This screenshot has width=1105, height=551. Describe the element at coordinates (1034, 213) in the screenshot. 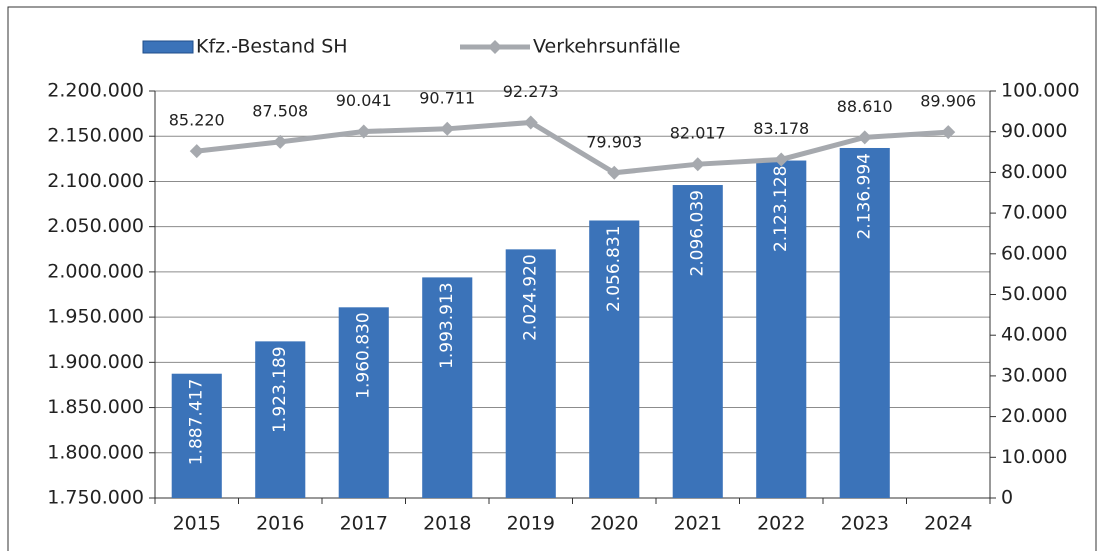

I see `y2-tick-label: 70.000` at that location.